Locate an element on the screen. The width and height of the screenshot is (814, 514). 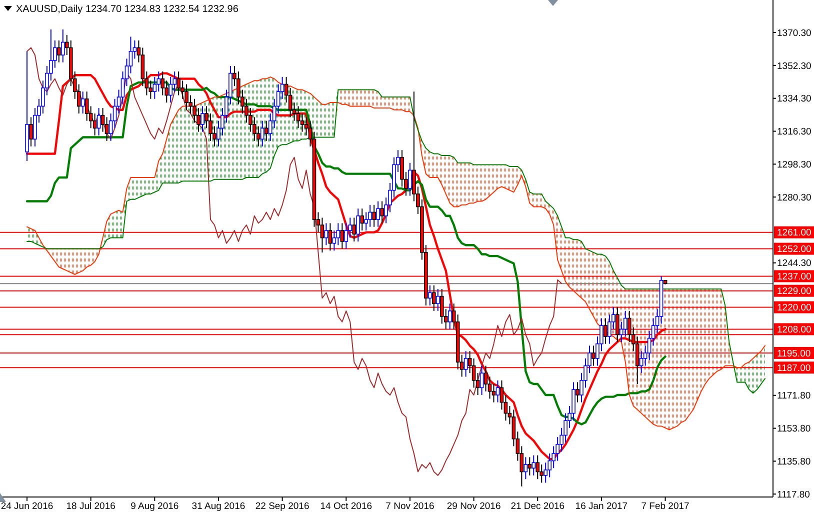
y-tick-label: 1244.30 is located at coordinates (794, 264).